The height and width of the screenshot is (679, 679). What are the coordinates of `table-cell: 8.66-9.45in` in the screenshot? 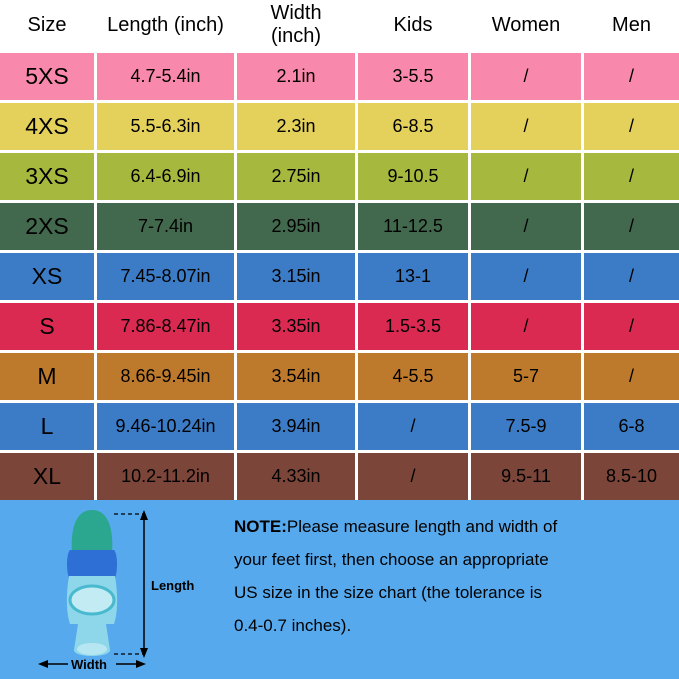 It's located at (165, 376).